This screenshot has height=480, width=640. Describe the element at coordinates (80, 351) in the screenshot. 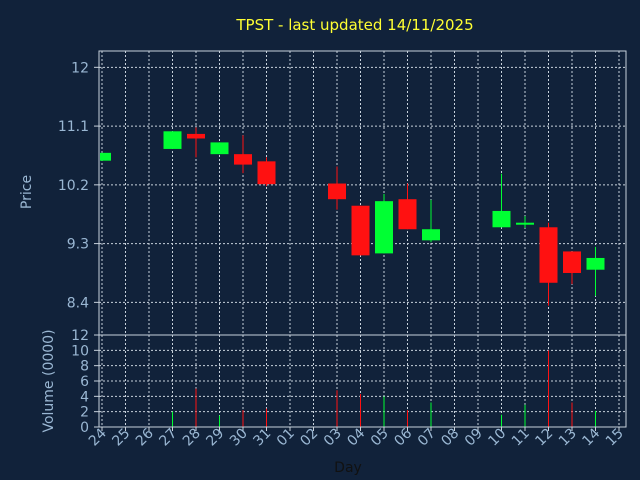

I see `volume-tick-label: 10` at that location.